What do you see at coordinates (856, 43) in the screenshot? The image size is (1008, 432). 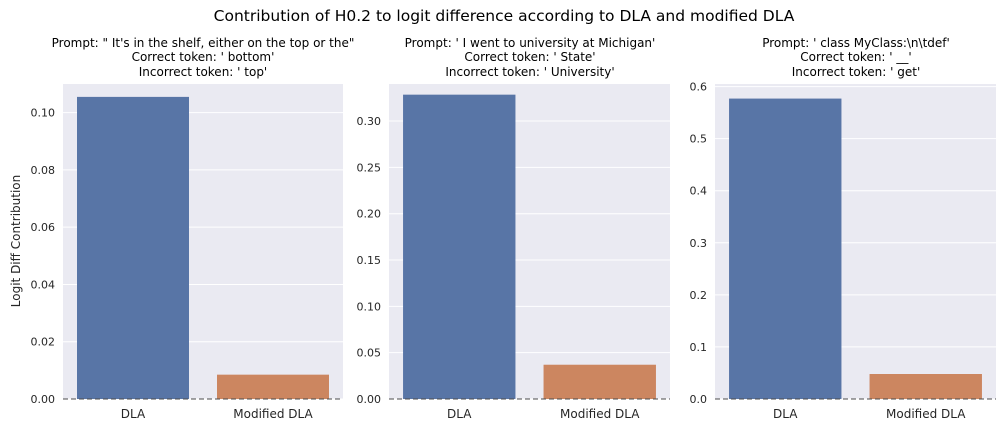 I see `subplot-3-title-prompt: Prompt: ' class MyClass:\n\tdef'` at bounding box center [856, 43].